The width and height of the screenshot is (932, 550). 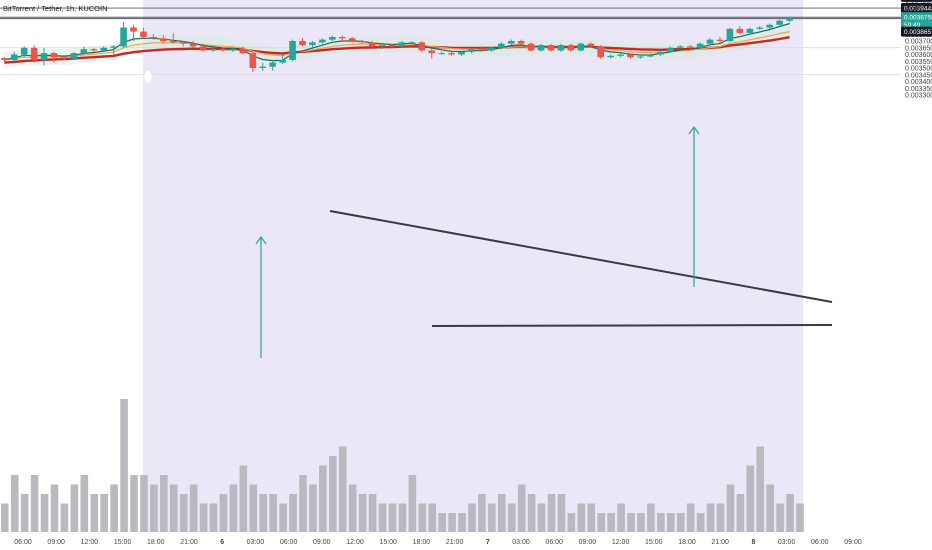 I want to click on price-axis, so click(x=916, y=275).